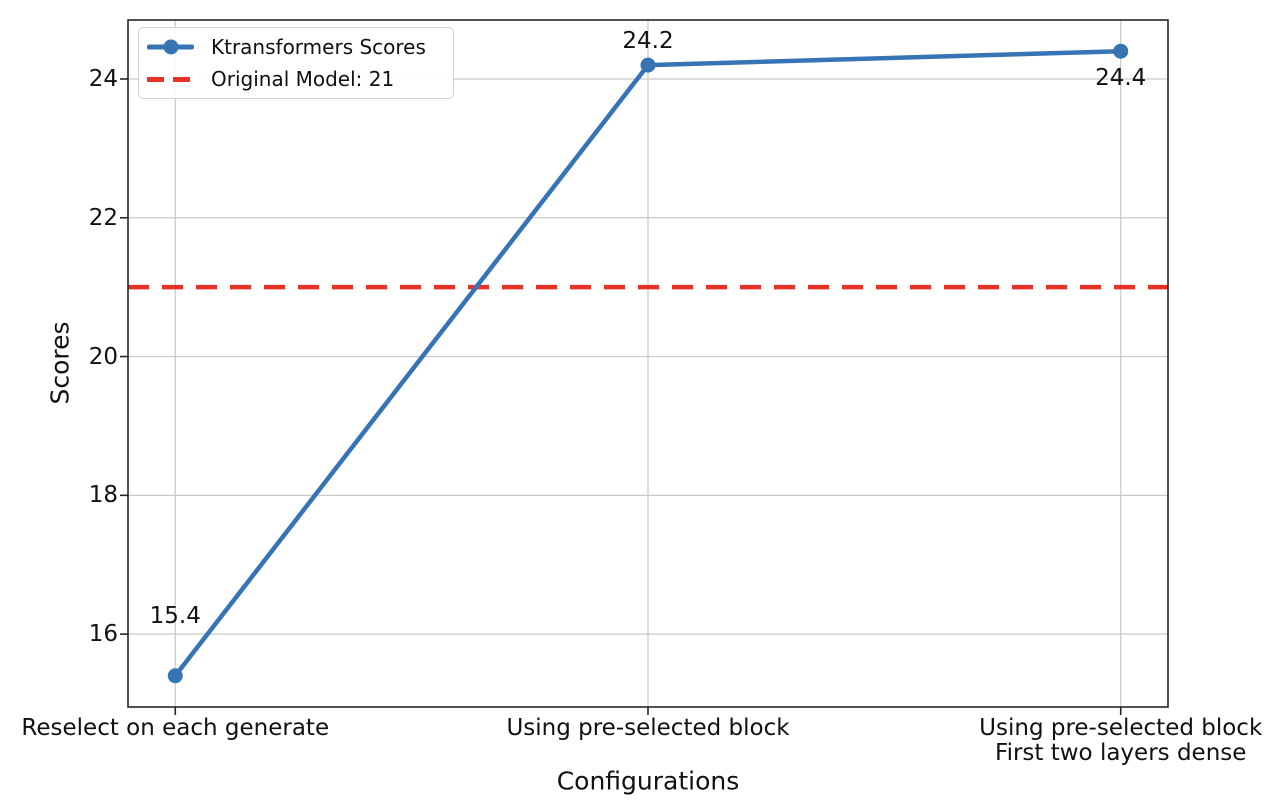 Image resolution: width=1280 pixels, height=803 pixels. Describe the element at coordinates (170, 79) in the screenshot. I see `dashed-line-sample-icon` at that location.